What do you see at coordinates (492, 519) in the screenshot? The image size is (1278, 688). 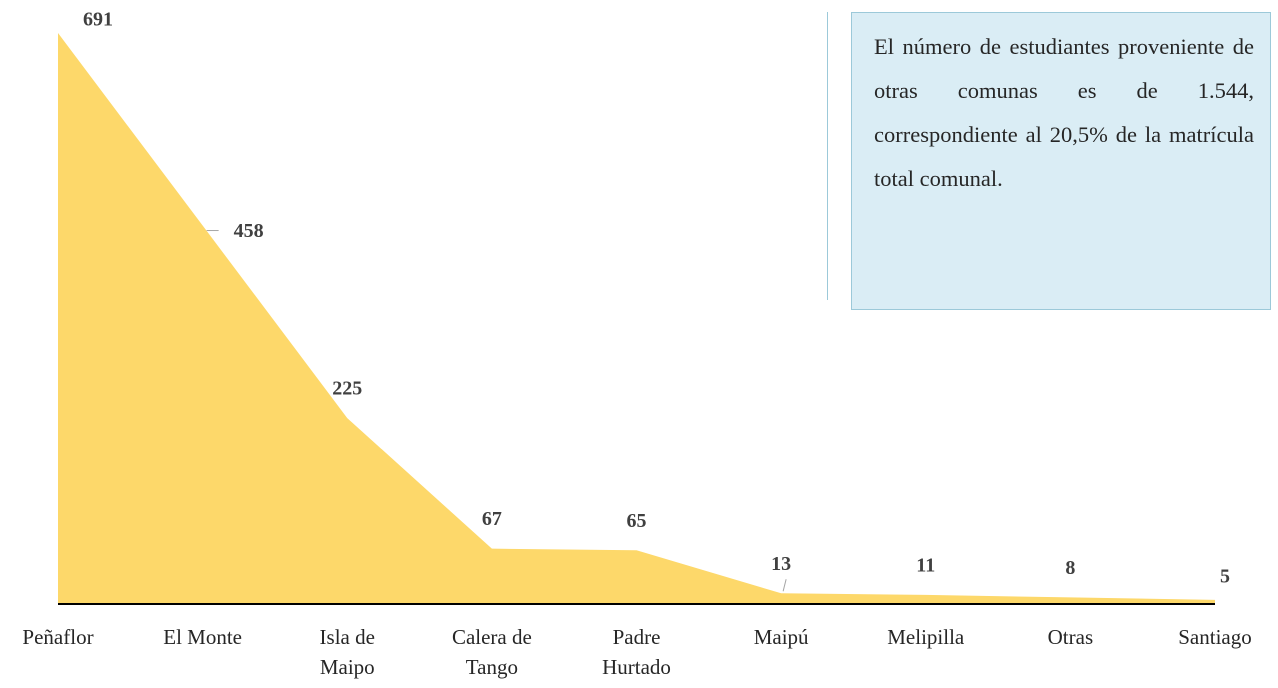 I see `data-label: 67` at bounding box center [492, 519].